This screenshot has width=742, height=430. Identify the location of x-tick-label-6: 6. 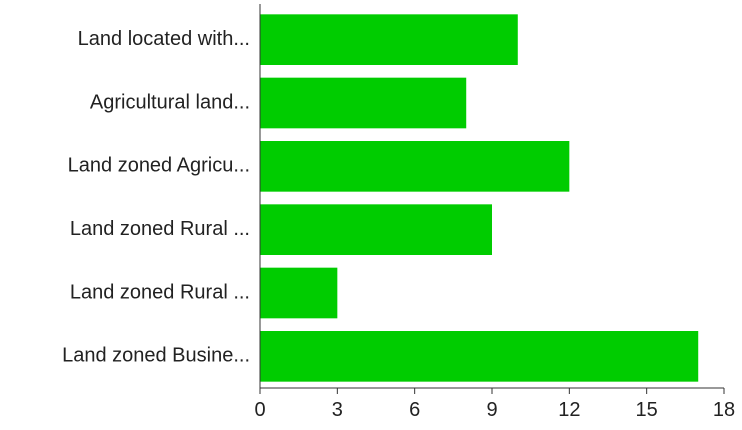
(414, 410).